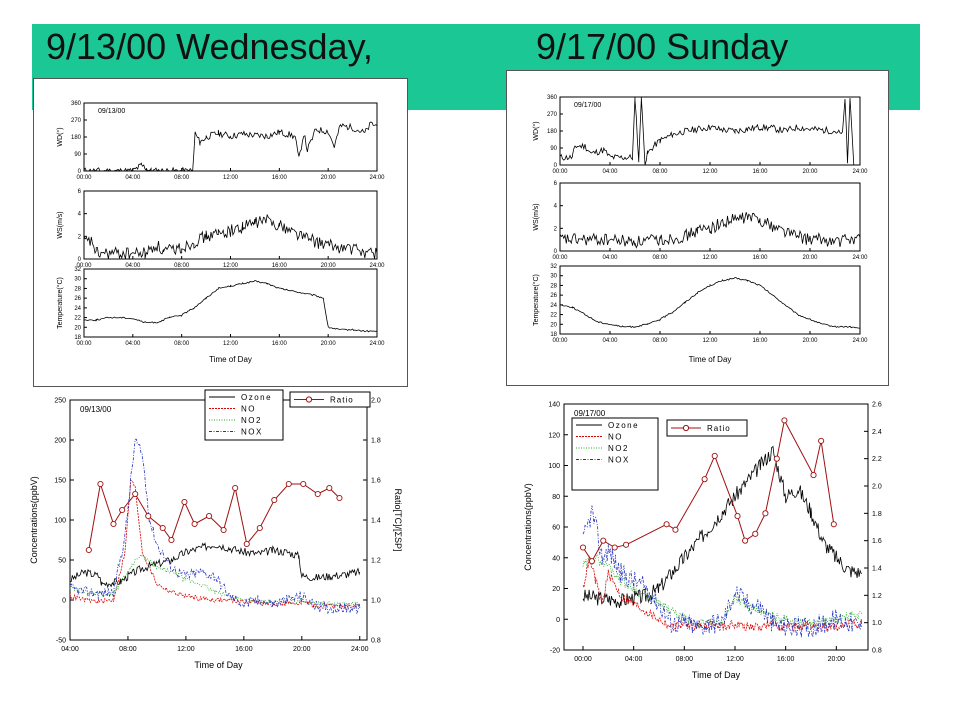 The height and width of the screenshot is (720, 960). Describe the element at coordinates (60, 481) in the screenshot. I see `y-tick-label: 150` at that location.